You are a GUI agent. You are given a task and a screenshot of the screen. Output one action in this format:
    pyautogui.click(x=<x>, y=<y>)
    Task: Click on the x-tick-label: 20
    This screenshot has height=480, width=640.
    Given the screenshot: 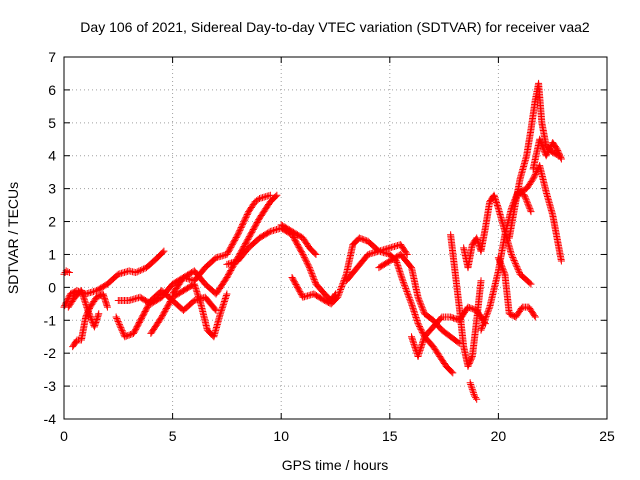 What is the action you would take?
    pyautogui.click(x=499, y=436)
    